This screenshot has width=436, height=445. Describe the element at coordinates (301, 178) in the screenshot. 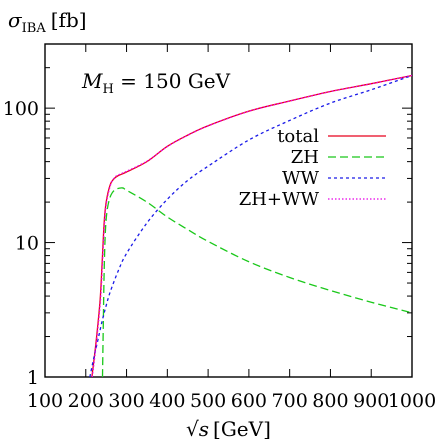

I see `legend-label-ww: WW` at that location.